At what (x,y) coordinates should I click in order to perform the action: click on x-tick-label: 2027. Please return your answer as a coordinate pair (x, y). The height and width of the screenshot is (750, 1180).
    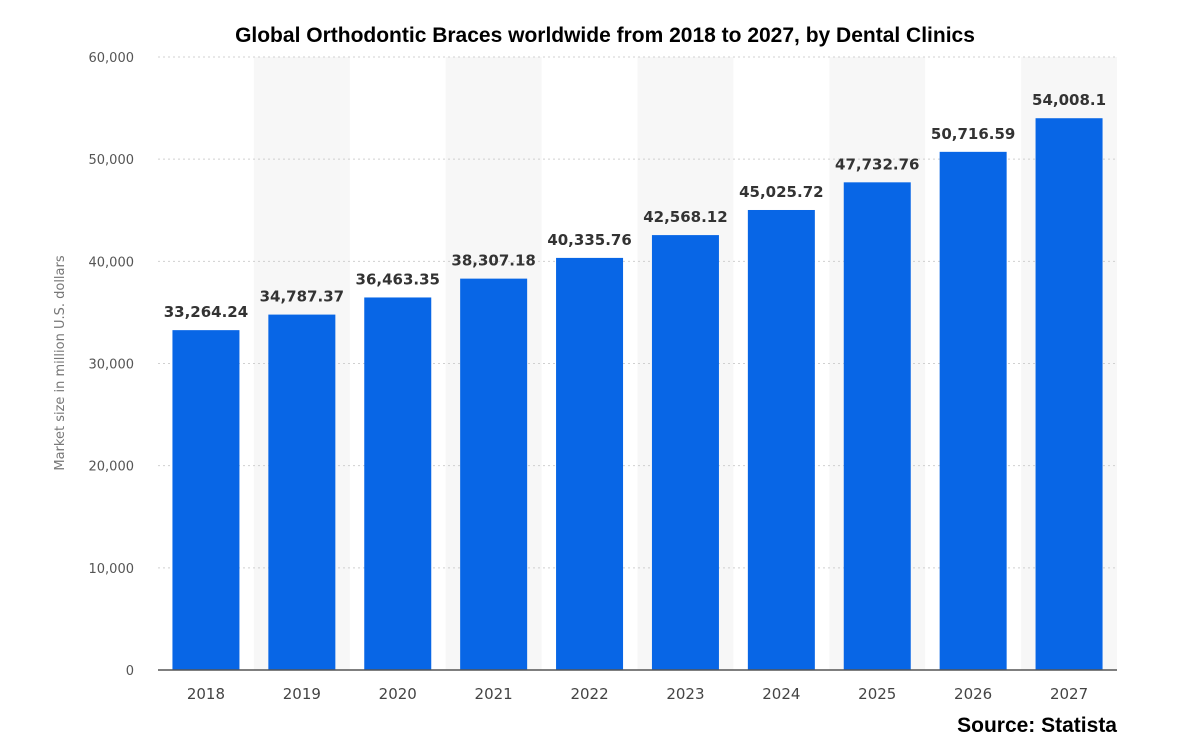
    Looking at the image, I should click on (1069, 694).